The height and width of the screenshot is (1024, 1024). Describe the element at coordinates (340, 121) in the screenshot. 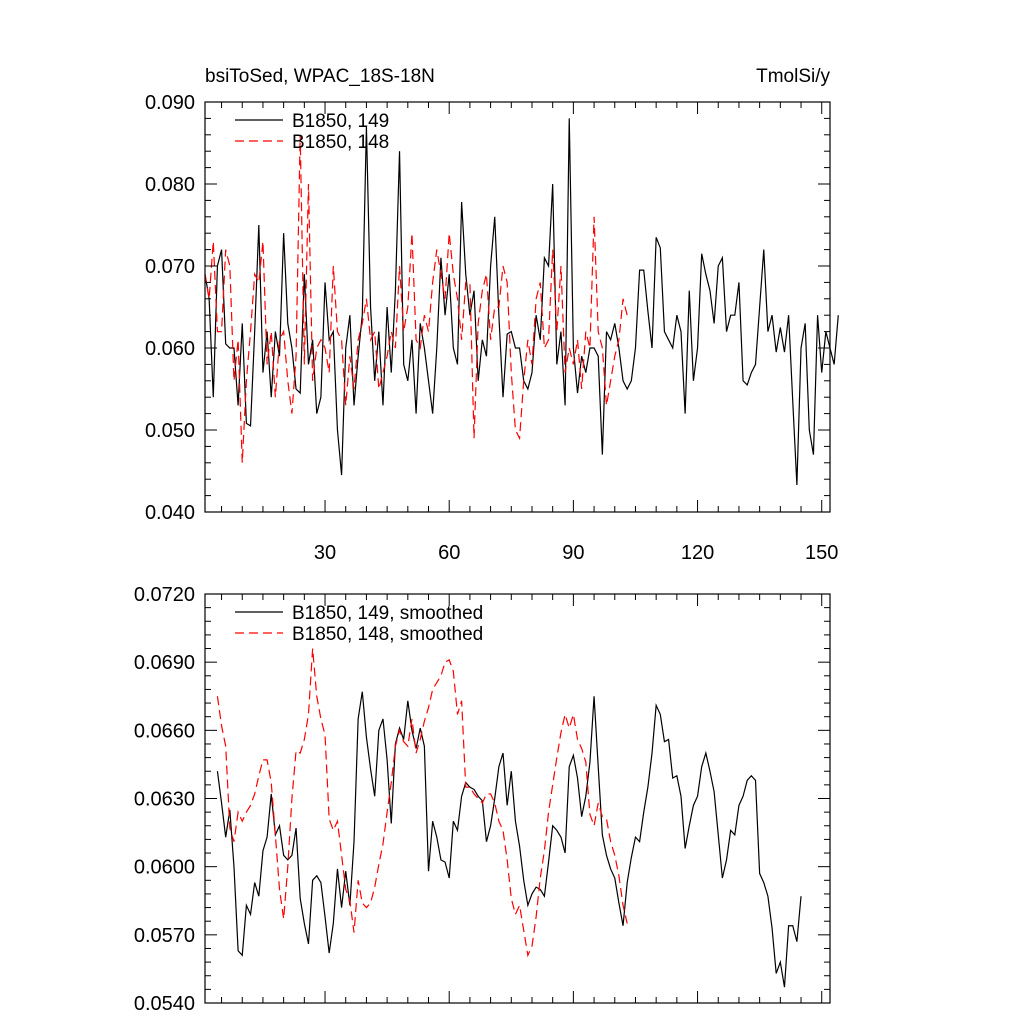

I see `legend-label: B1850, 149` at that location.